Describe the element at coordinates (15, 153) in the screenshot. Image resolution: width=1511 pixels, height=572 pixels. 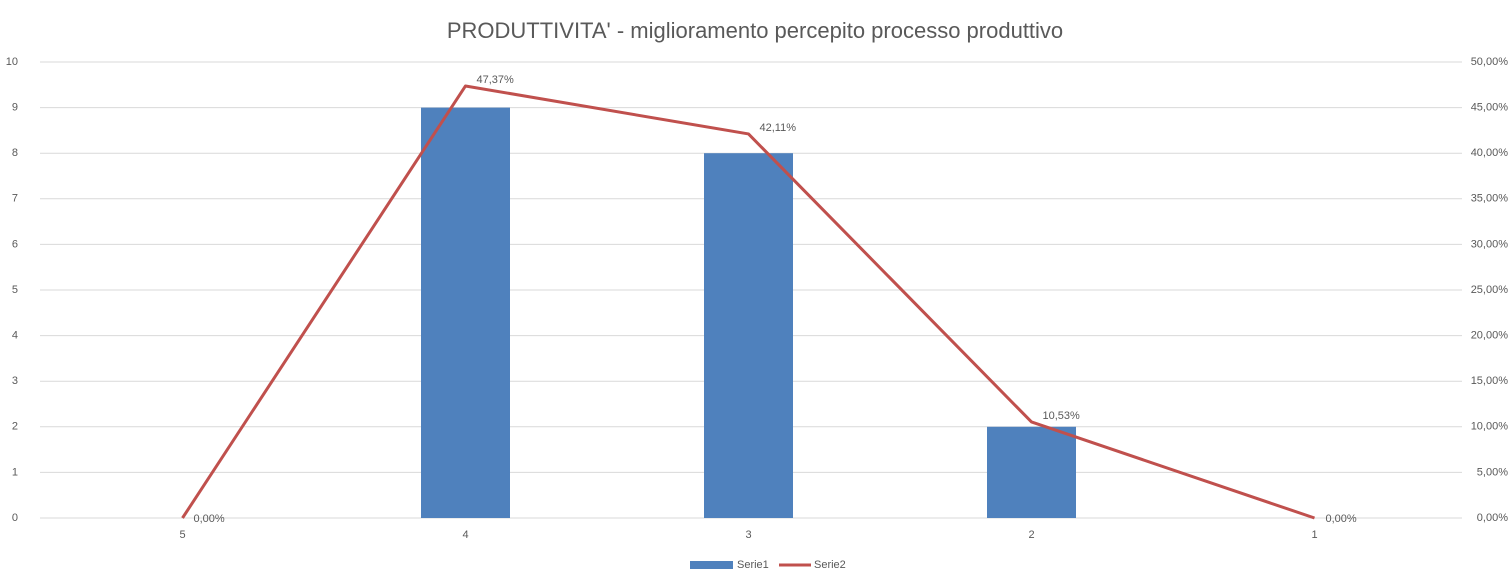
I see `y-tick-label: 8` at that location.